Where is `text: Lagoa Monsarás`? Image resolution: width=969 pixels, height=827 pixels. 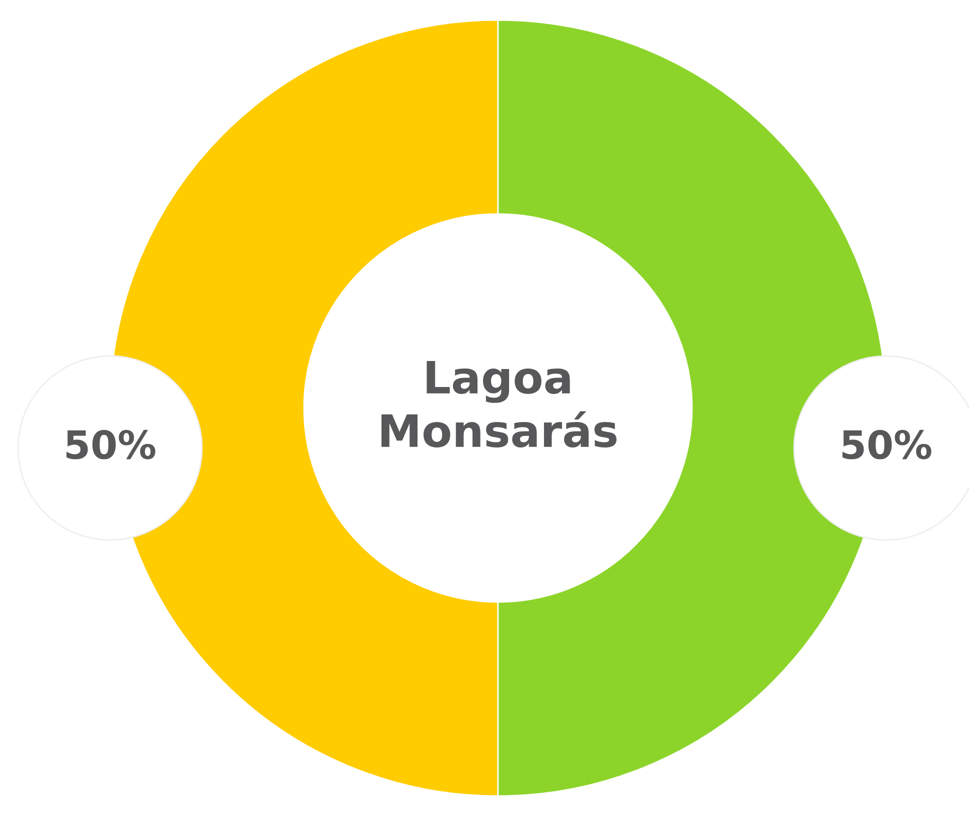
text: Lagoa Monsarás is located at coordinates (498, 404).